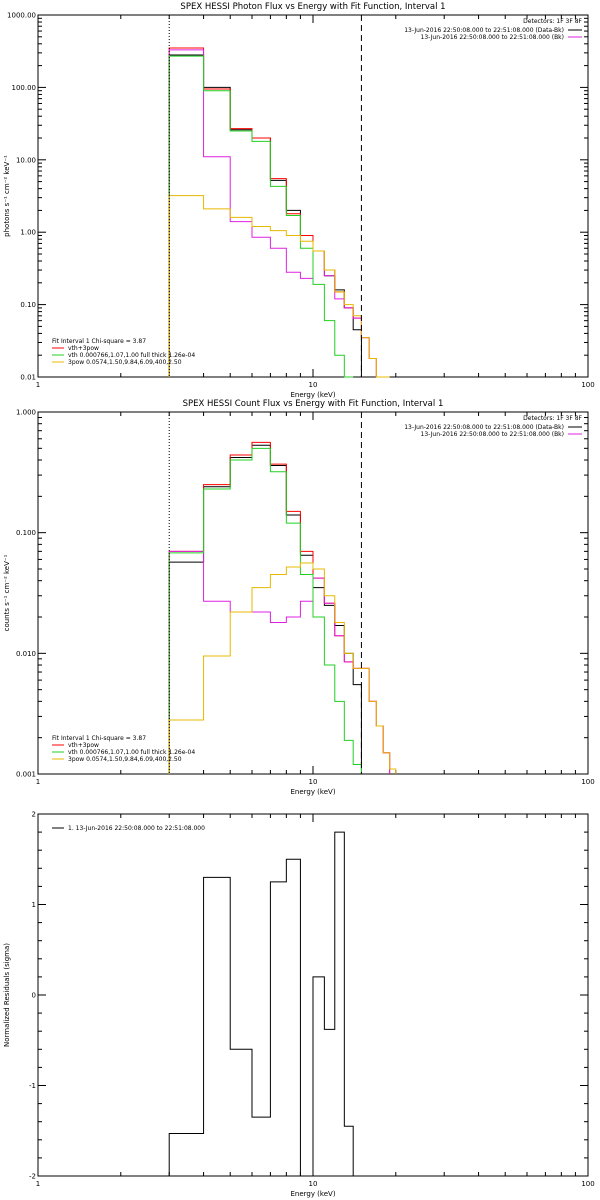 The height and width of the screenshot is (1200, 600). I want to click on y-tick-label: 1, so click(34, 905).